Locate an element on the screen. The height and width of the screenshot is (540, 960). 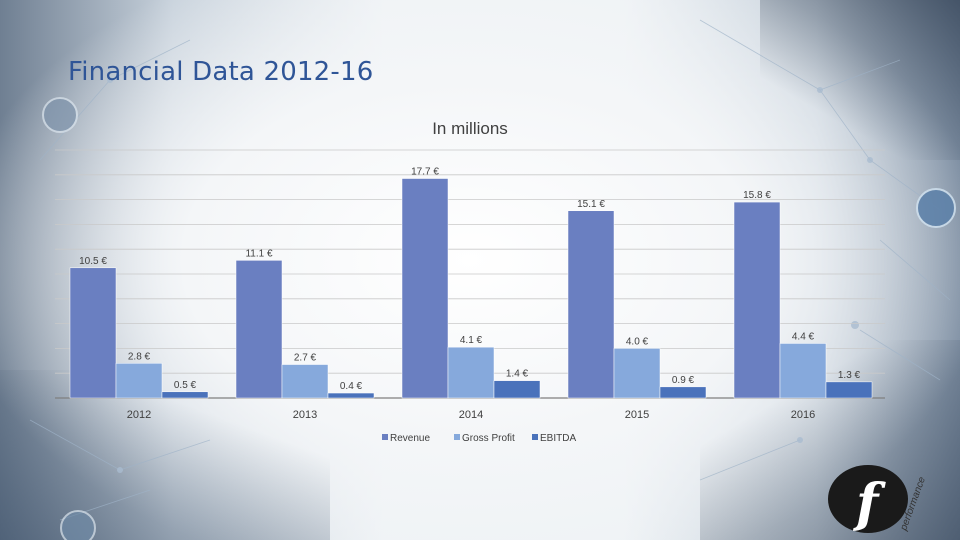
legend-label-revenue: Revenue is located at coordinates (410, 438).